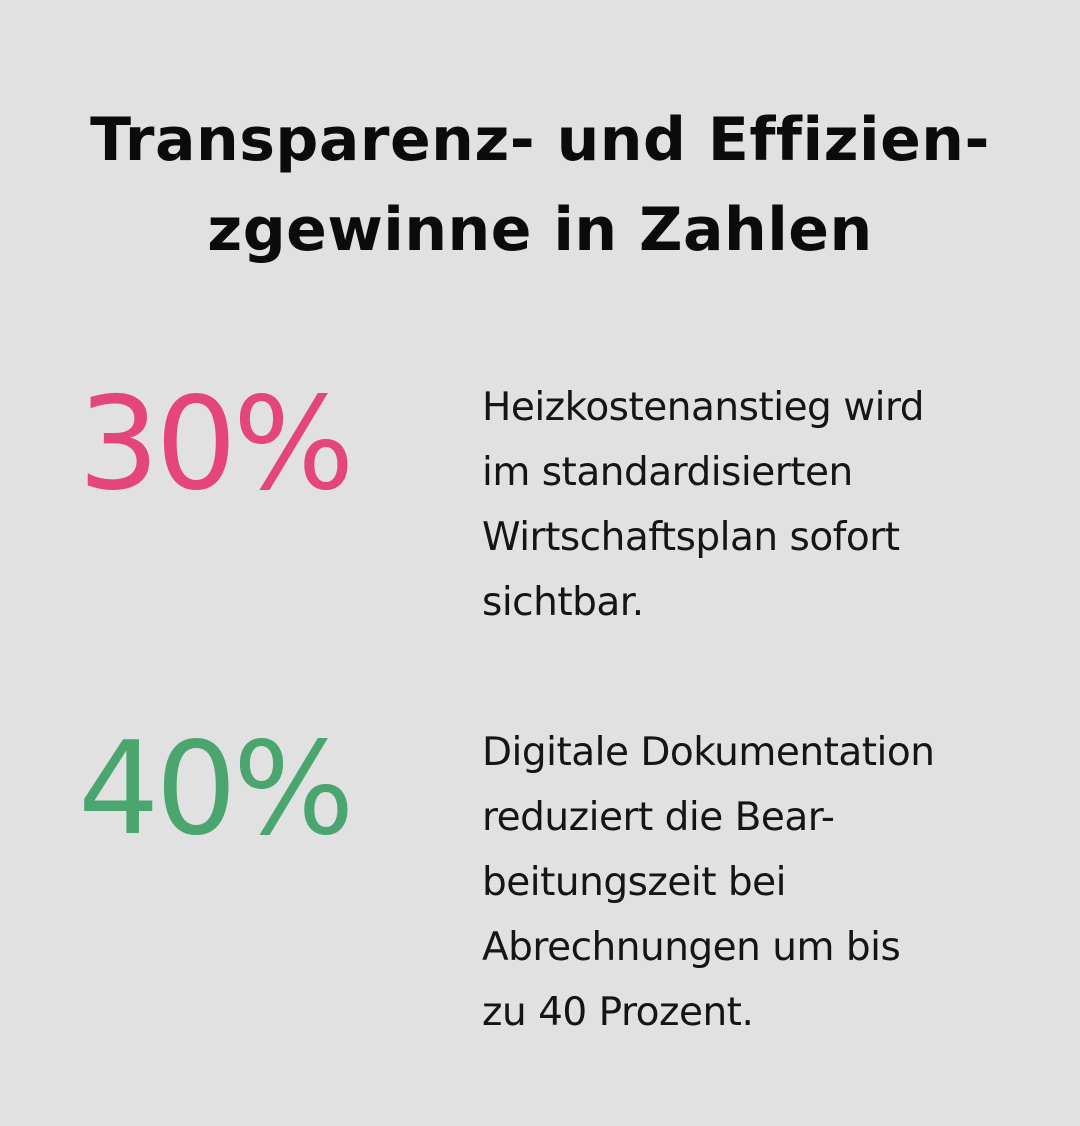  I want to click on stat-description-line: sichtbar., so click(563, 602).